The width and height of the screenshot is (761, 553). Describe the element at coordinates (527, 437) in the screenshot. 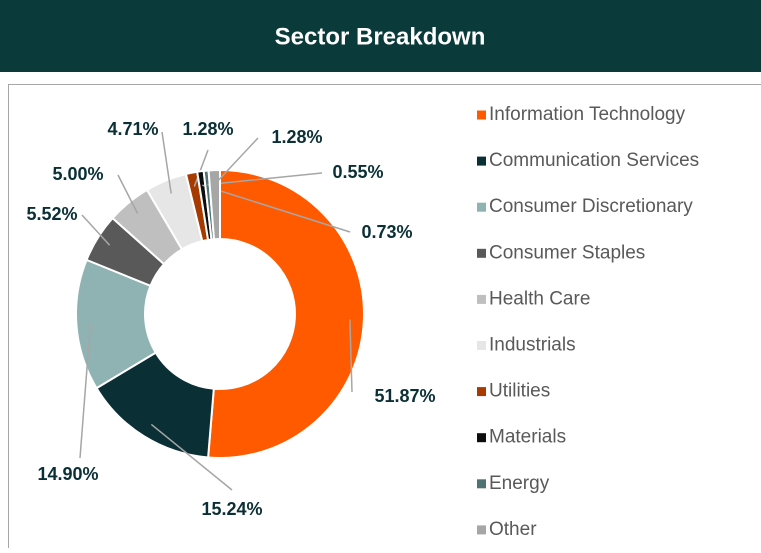

I see `legend-label: Materials` at that location.